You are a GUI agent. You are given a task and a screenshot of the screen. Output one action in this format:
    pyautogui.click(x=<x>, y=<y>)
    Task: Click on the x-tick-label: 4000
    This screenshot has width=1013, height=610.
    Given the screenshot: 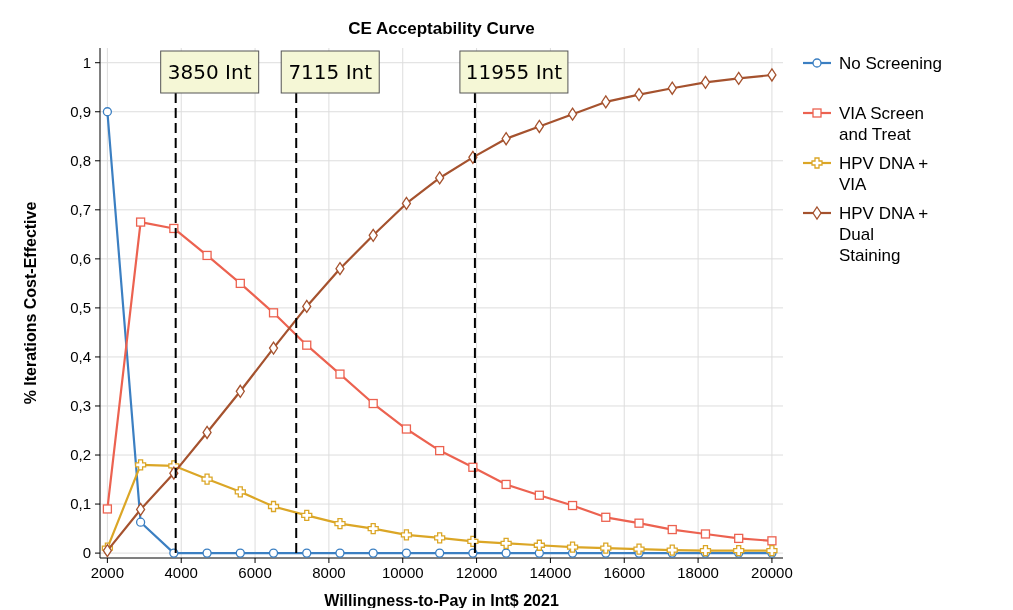 What is the action you would take?
    pyautogui.click(x=181, y=572)
    